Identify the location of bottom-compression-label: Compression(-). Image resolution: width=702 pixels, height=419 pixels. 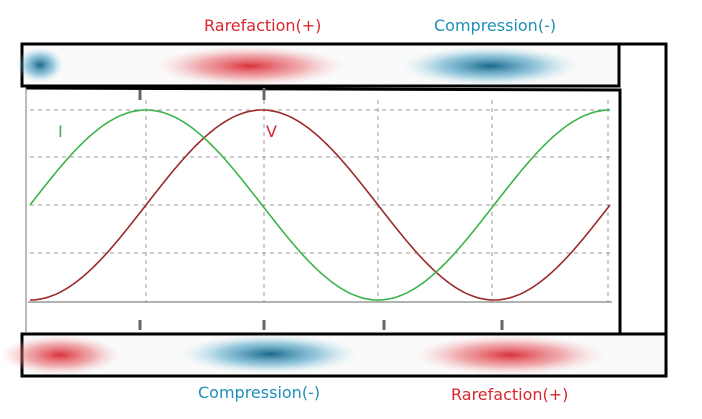
(259, 392).